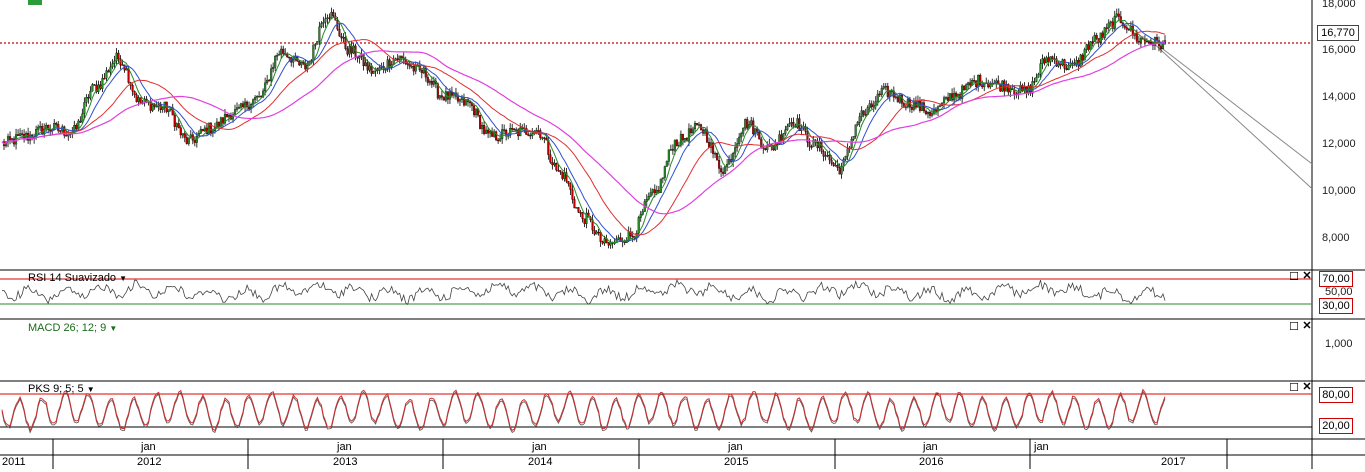  I want to click on macd-panel-title: MACD 26; 12; 9 ▼, so click(72, 328).